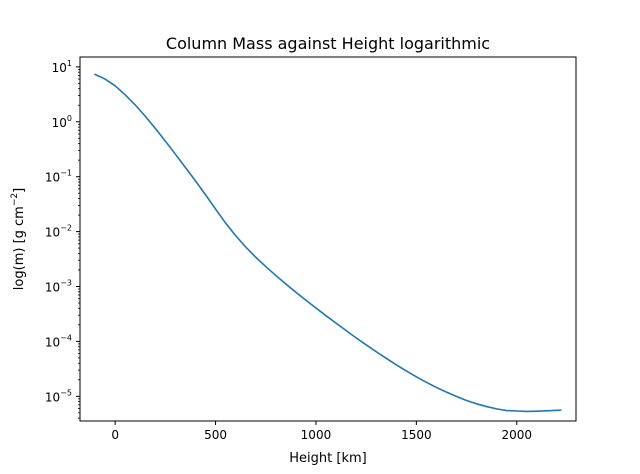 This screenshot has height=474, width=640. Describe the element at coordinates (19, 248) in the screenshot. I see `y-axis-label-text: log(m) [g cm` at that location.